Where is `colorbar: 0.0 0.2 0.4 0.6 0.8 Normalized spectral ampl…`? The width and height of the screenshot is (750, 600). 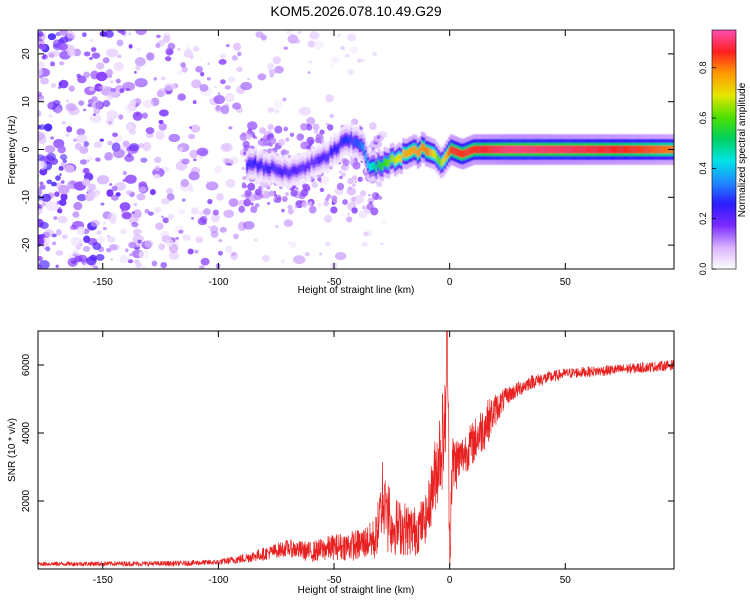
colorbar: 0.0 0.2 0.4 0.6 0.8 Normalized spectral ampl… is located at coordinates (723, 152).